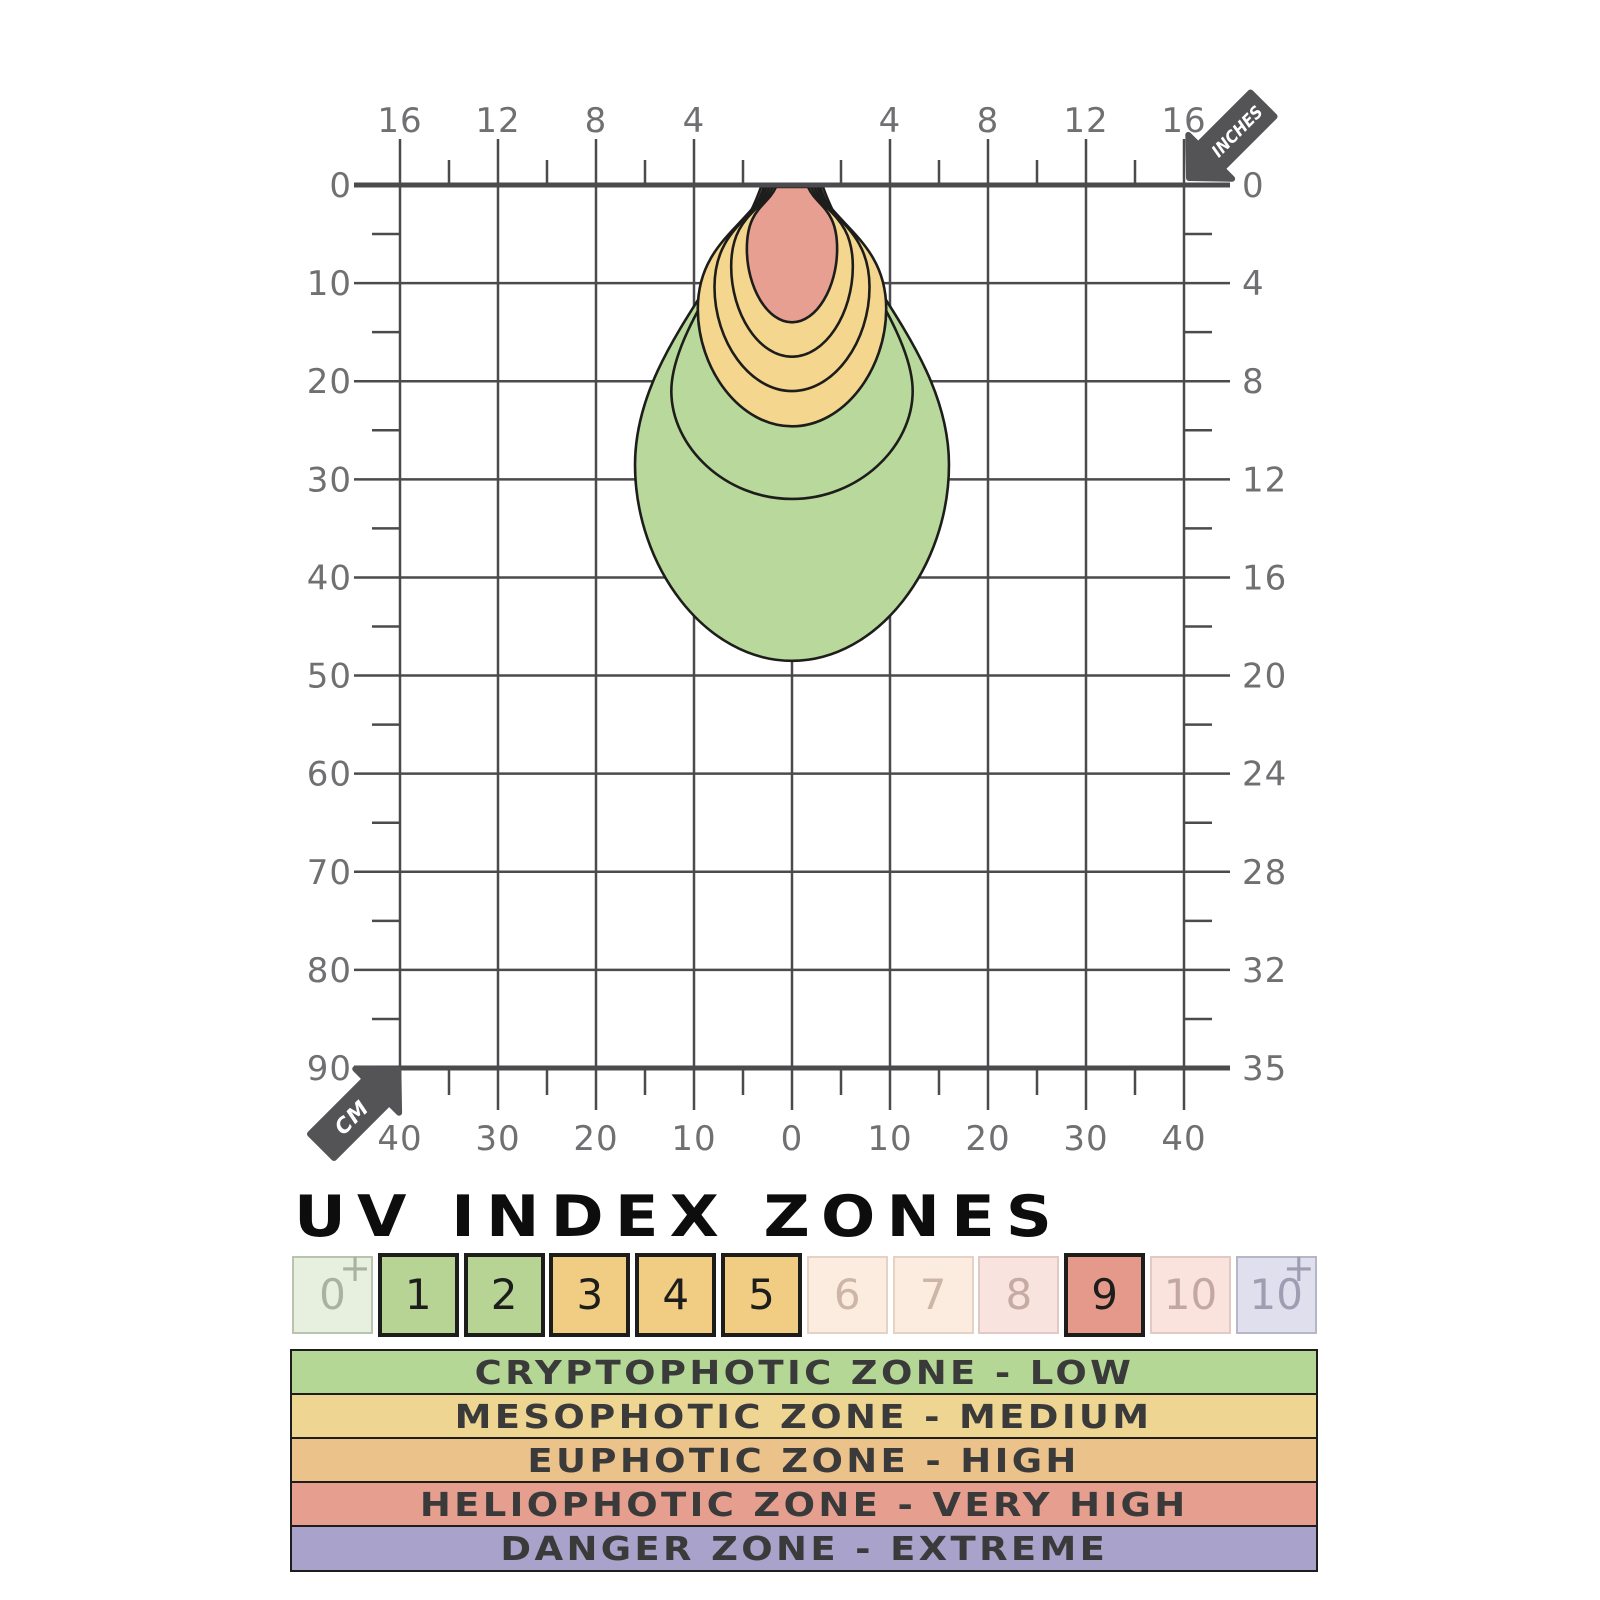 This screenshot has width=1600, height=1600. What do you see at coordinates (792, 424) in the screenshot?
I see `uv-zone-contours` at bounding box center [792, 424].